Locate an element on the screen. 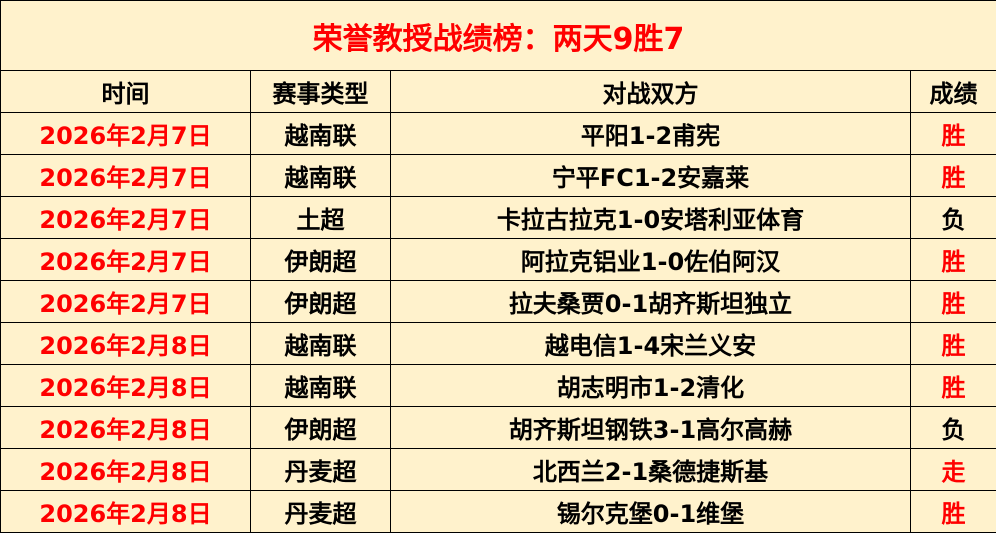 The height and width of the screenshot is (533, 996). table-row: 2026年2月7日 土超 卡拉古拉克1-0安塔利亚体育负 is located at coordinates (498, 217).